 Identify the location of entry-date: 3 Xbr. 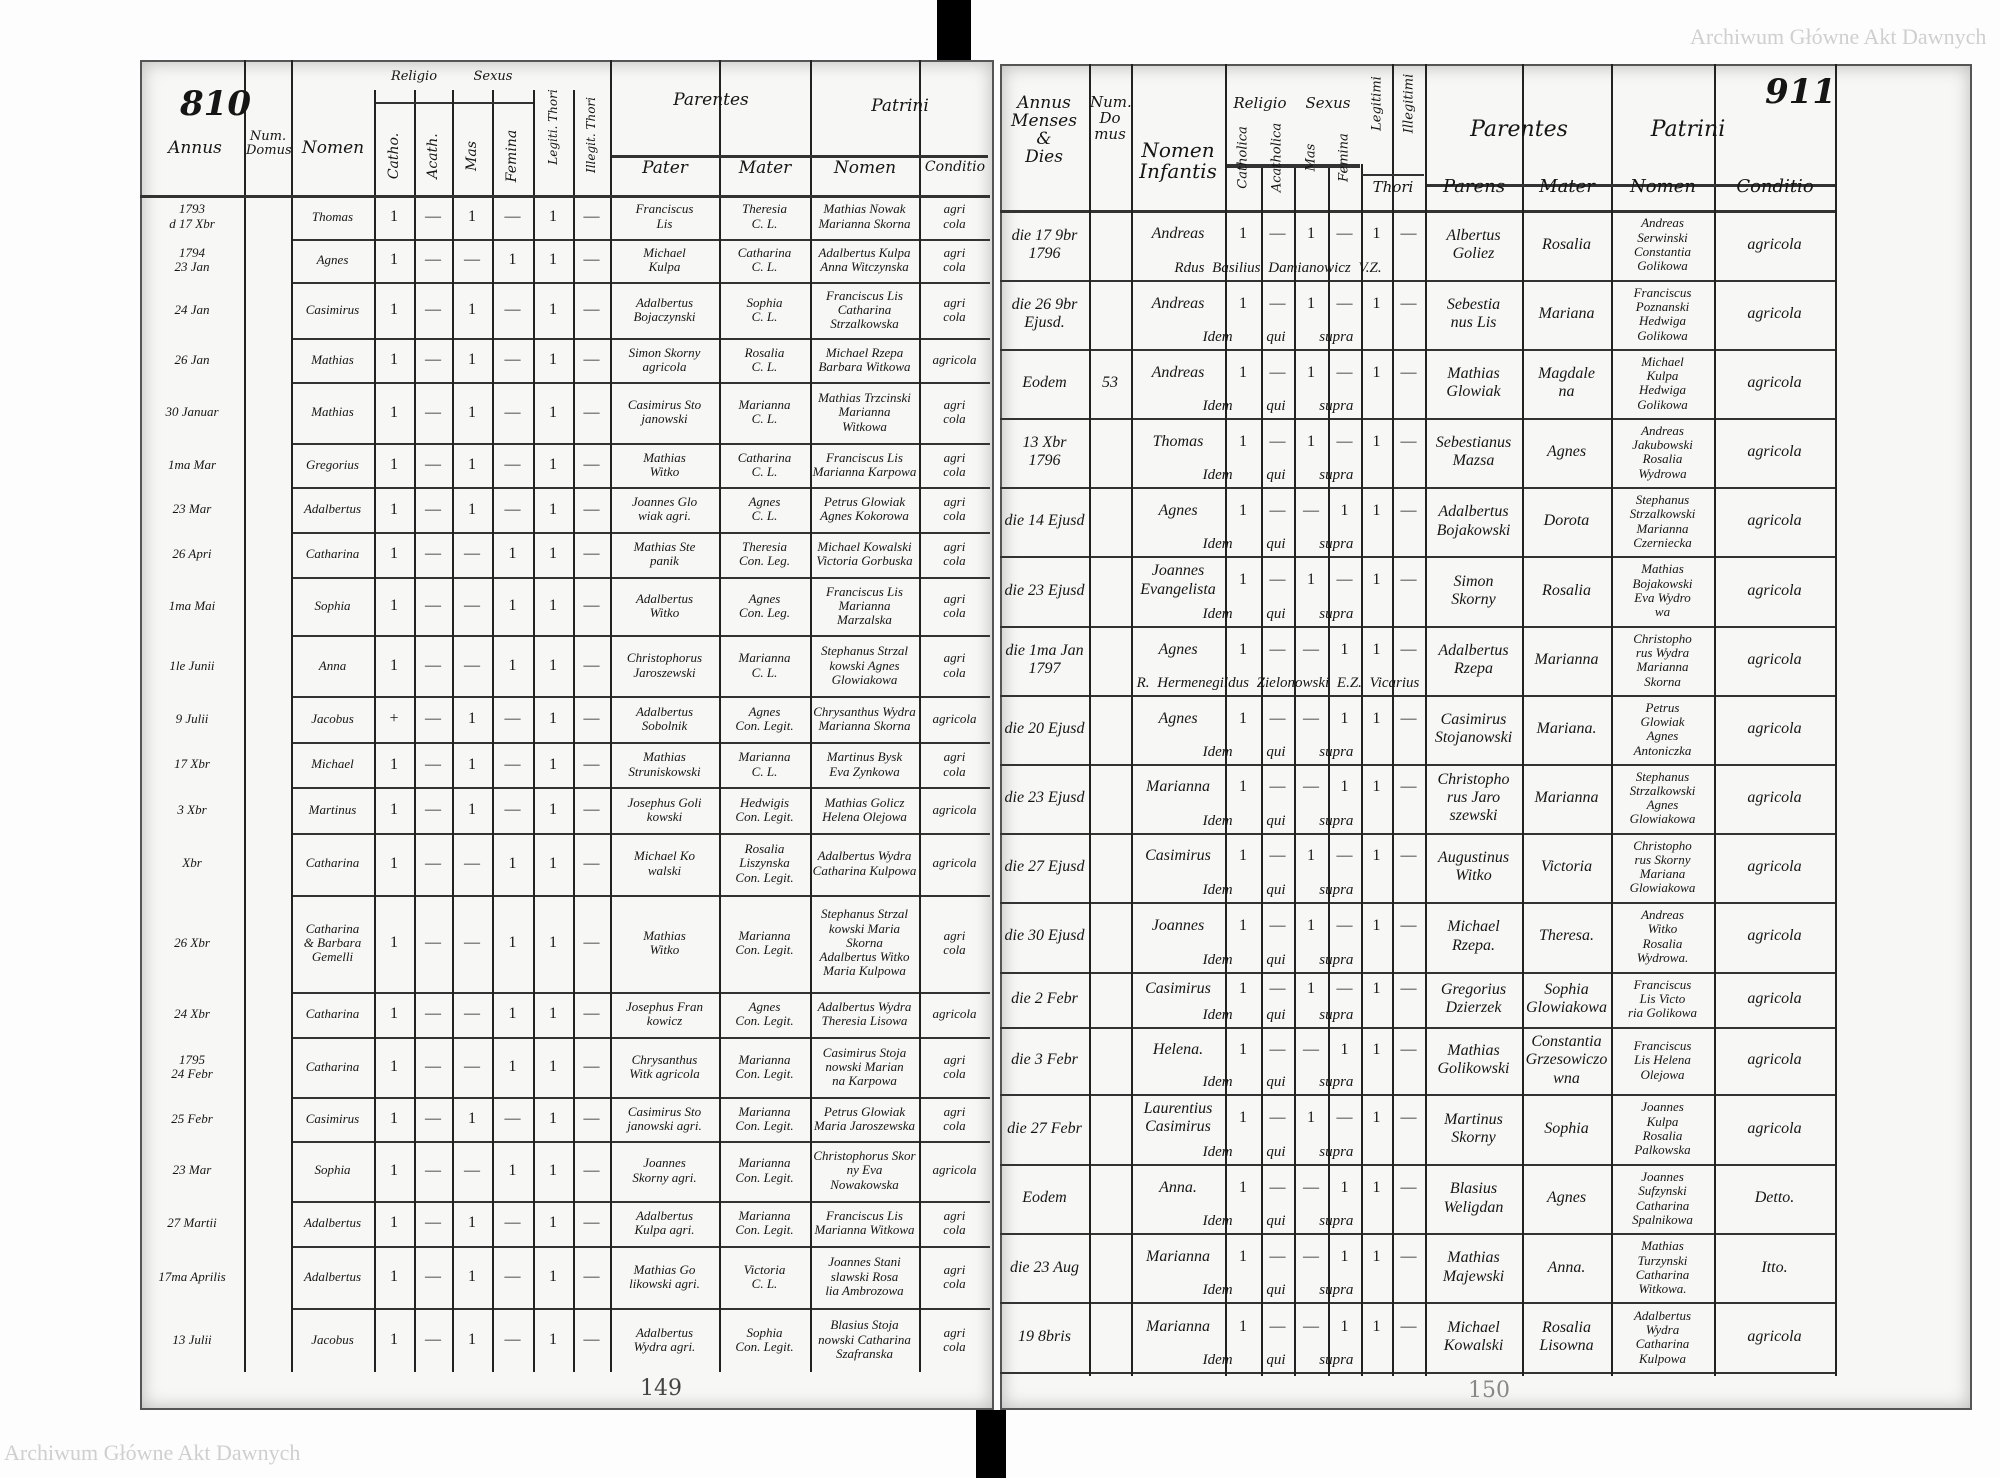
(192, 809).